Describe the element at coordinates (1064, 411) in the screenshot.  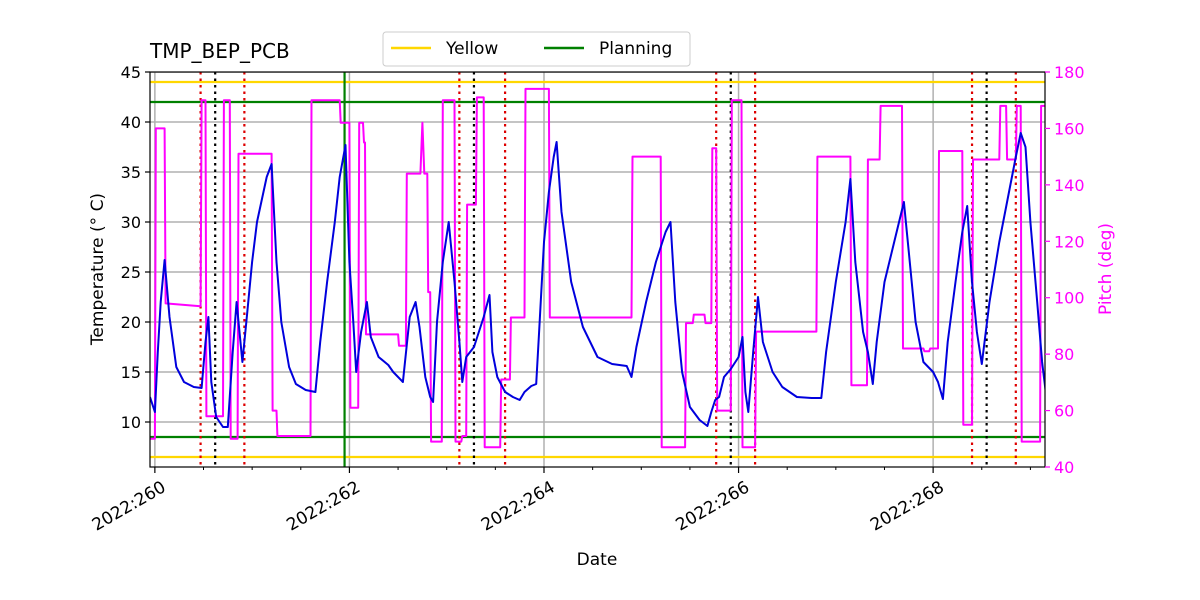
I see `y2-tick-label: 60` at that location.